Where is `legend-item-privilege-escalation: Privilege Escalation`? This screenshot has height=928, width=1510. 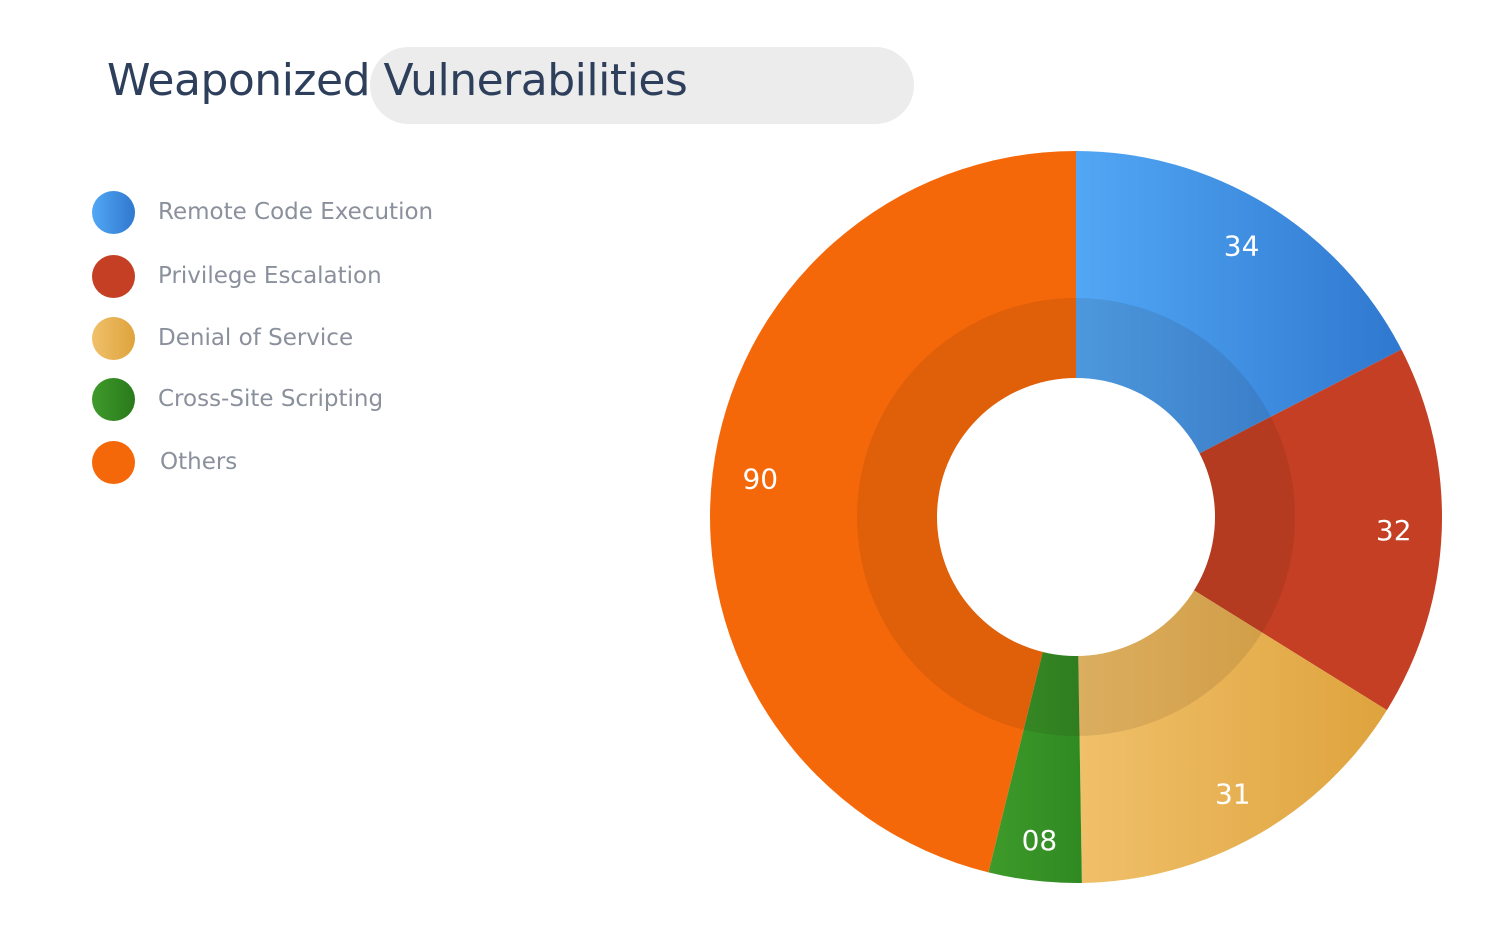 legend-item-privilege-escalation: Privilege Escalation is located at coordinates (237, 276).